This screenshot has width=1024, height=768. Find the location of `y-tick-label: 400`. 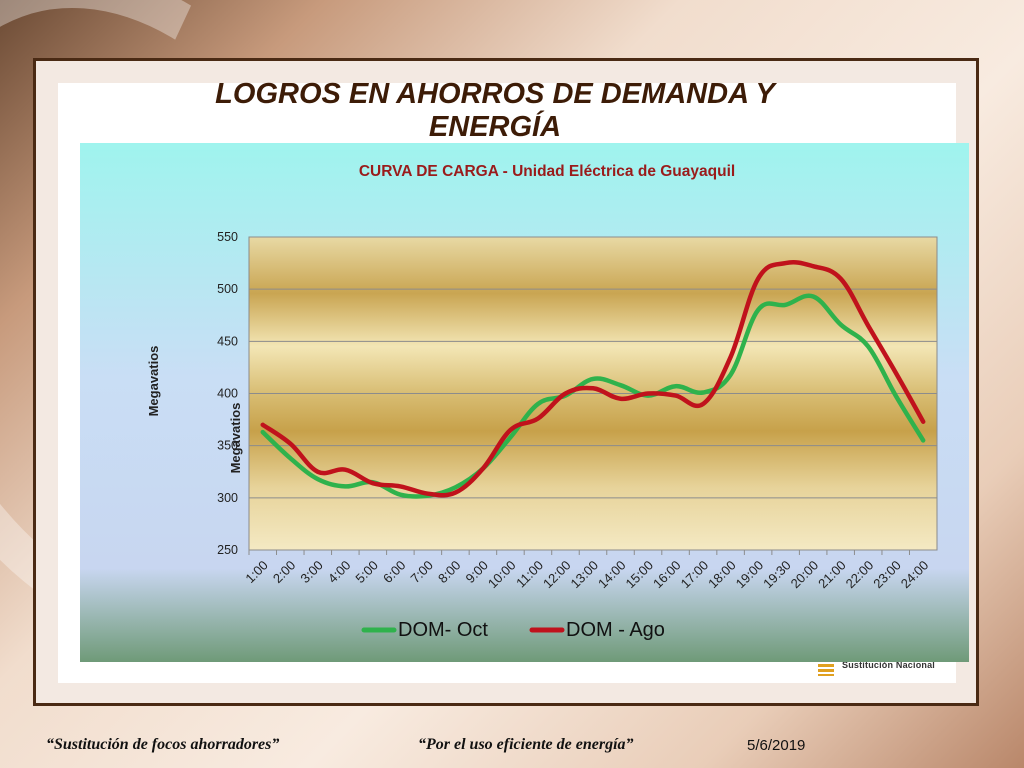

y-tick-label: 400 is located at coordinates (227, 394).